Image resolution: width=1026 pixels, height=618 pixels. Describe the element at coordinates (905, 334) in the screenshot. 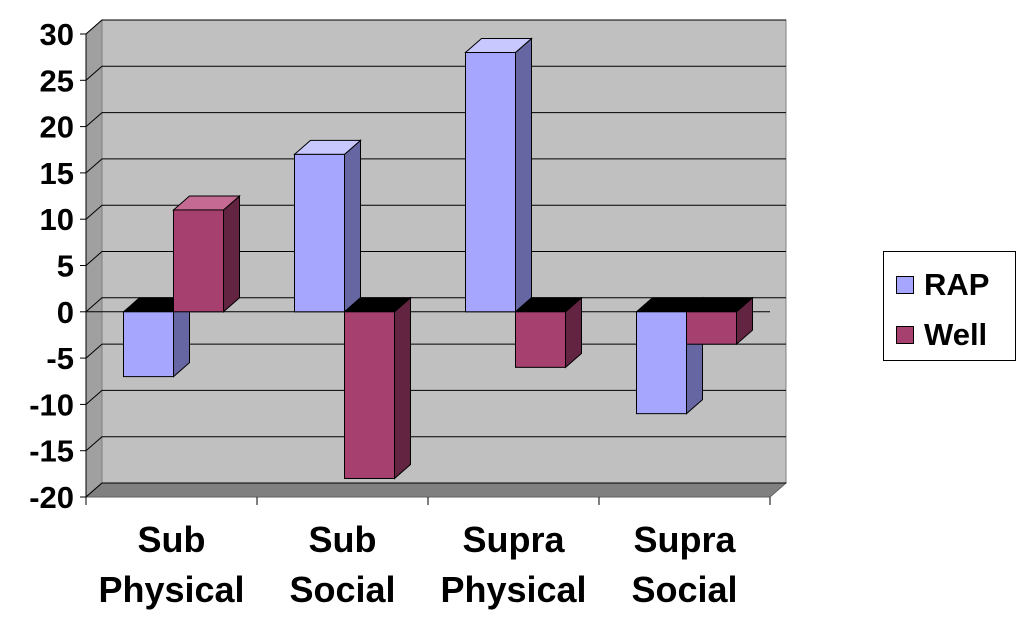

I see `legend-swatch-well` at that location.